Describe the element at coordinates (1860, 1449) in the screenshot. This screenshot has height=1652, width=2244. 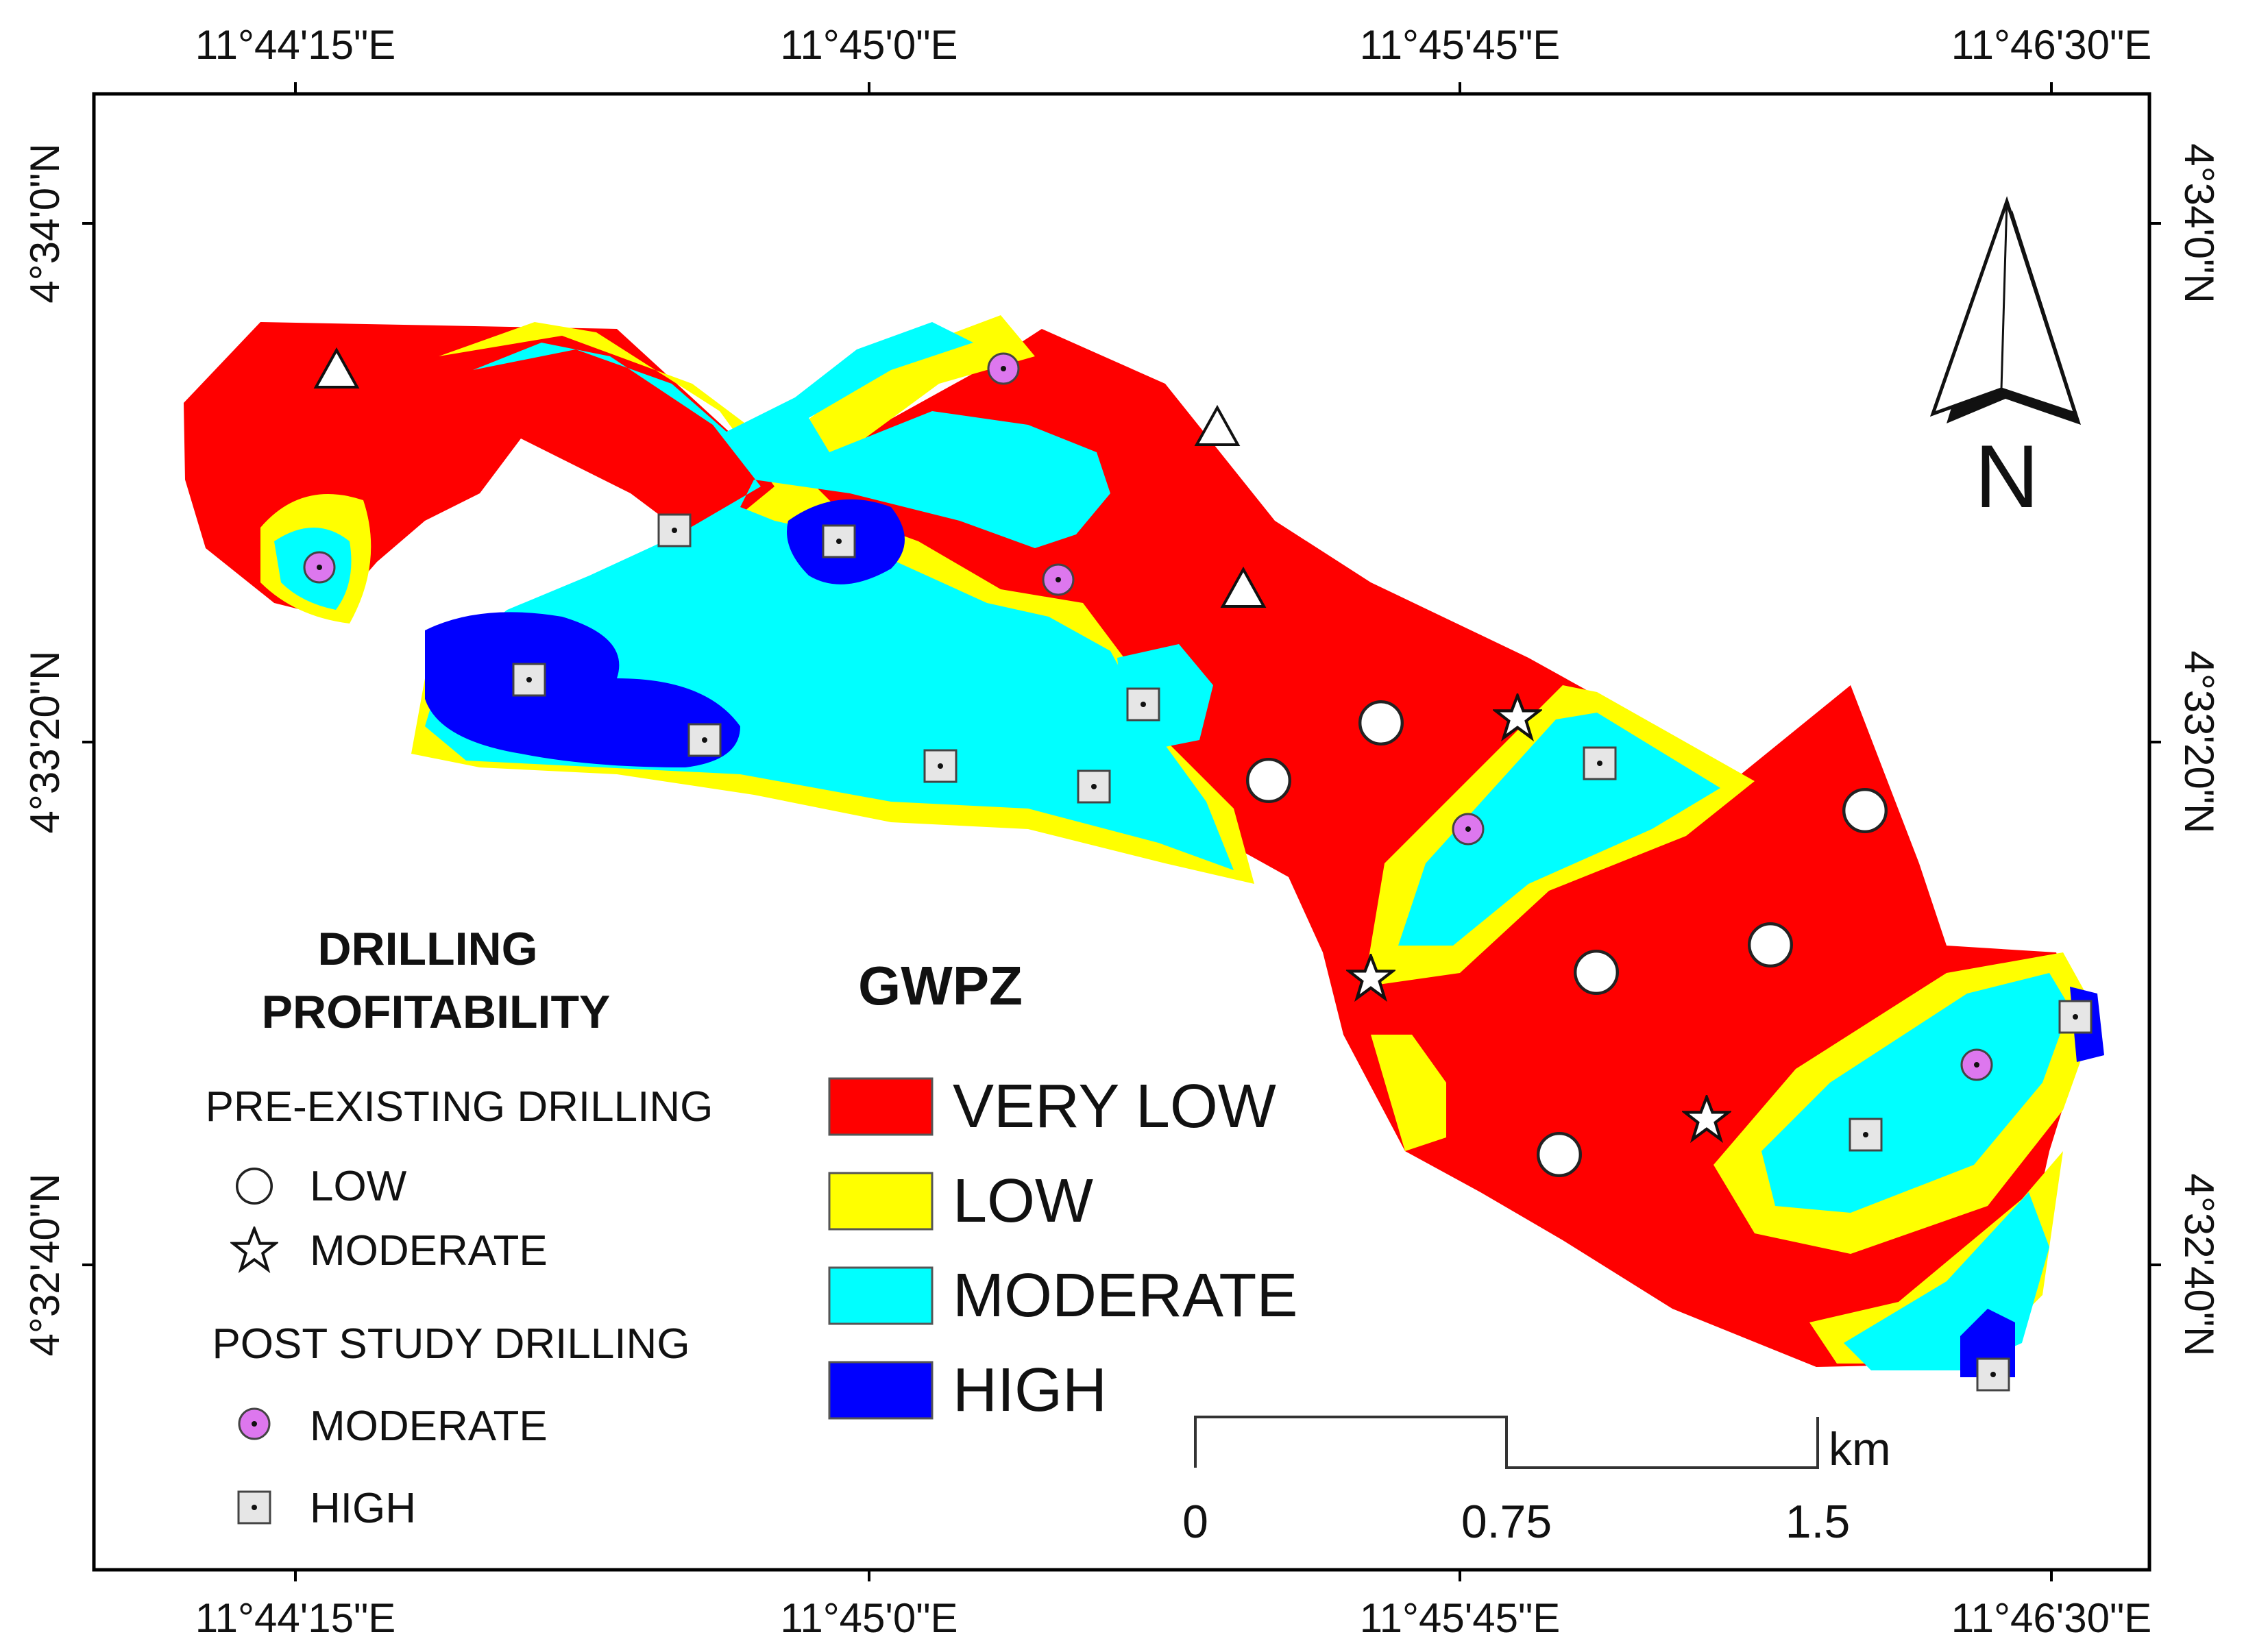
I see `scale-unit: km` at that location.